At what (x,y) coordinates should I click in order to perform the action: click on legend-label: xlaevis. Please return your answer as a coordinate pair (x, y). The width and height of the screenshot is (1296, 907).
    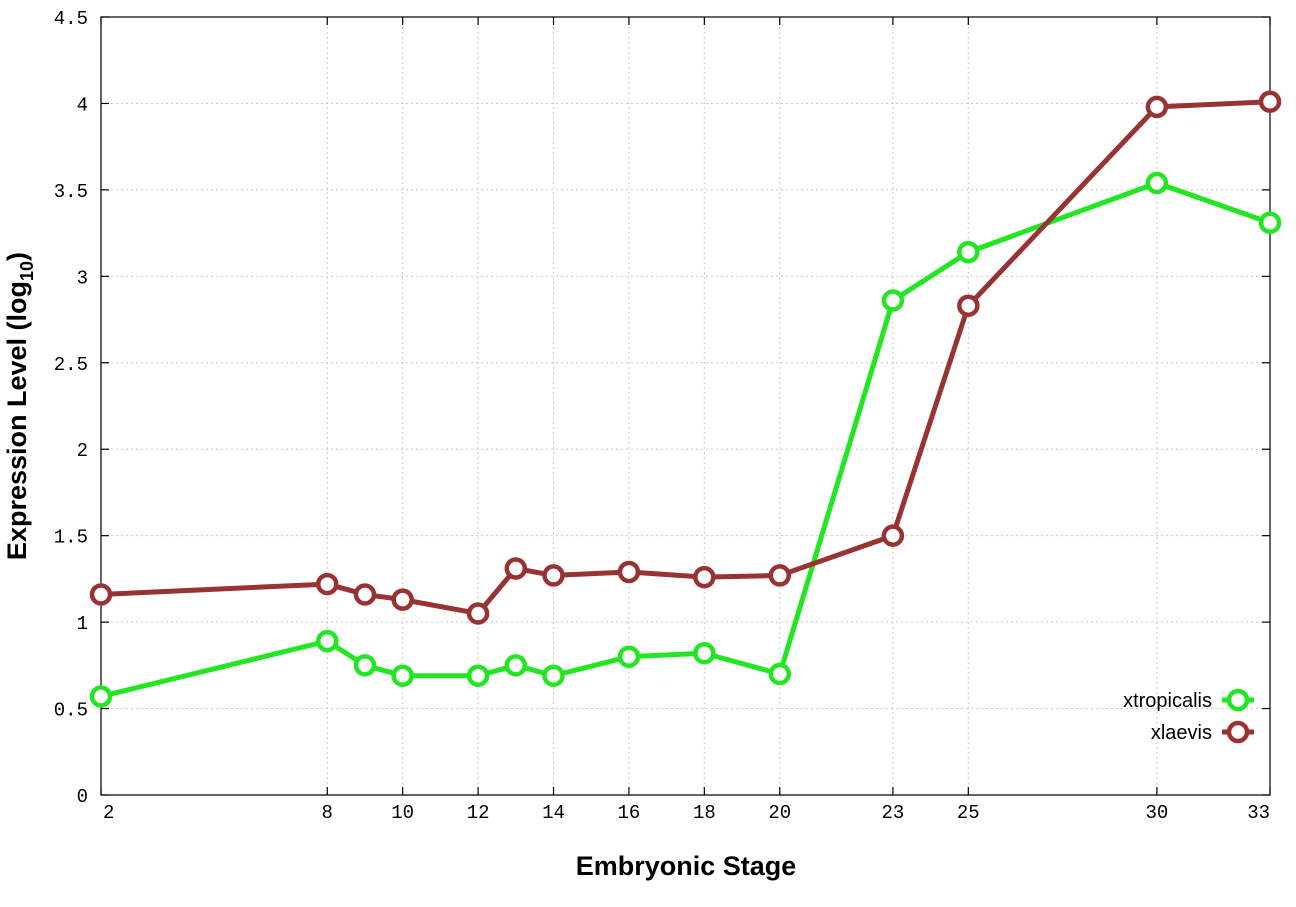
    Looking at the image, I should click on (1181, 733).